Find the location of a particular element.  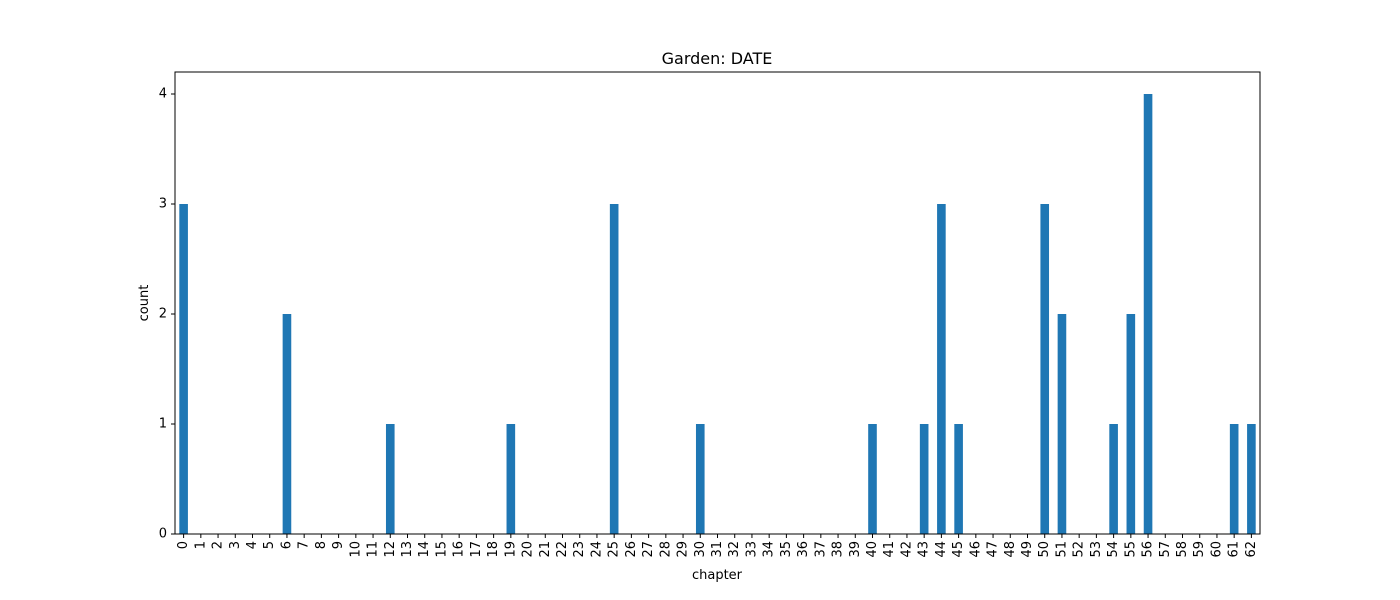

x-tick-label-61: 61 is located at coordinates (1234, 549).